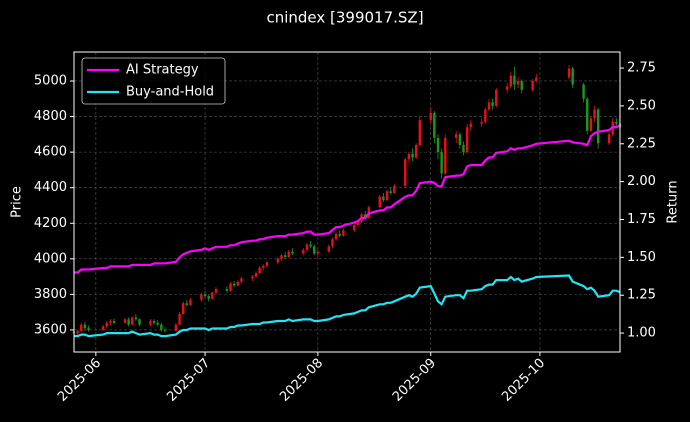  What do you see at coordinates (641, 105) in the screenshot?
I see `y2-tick-label: 2.50` at bounding box center [641, 105].